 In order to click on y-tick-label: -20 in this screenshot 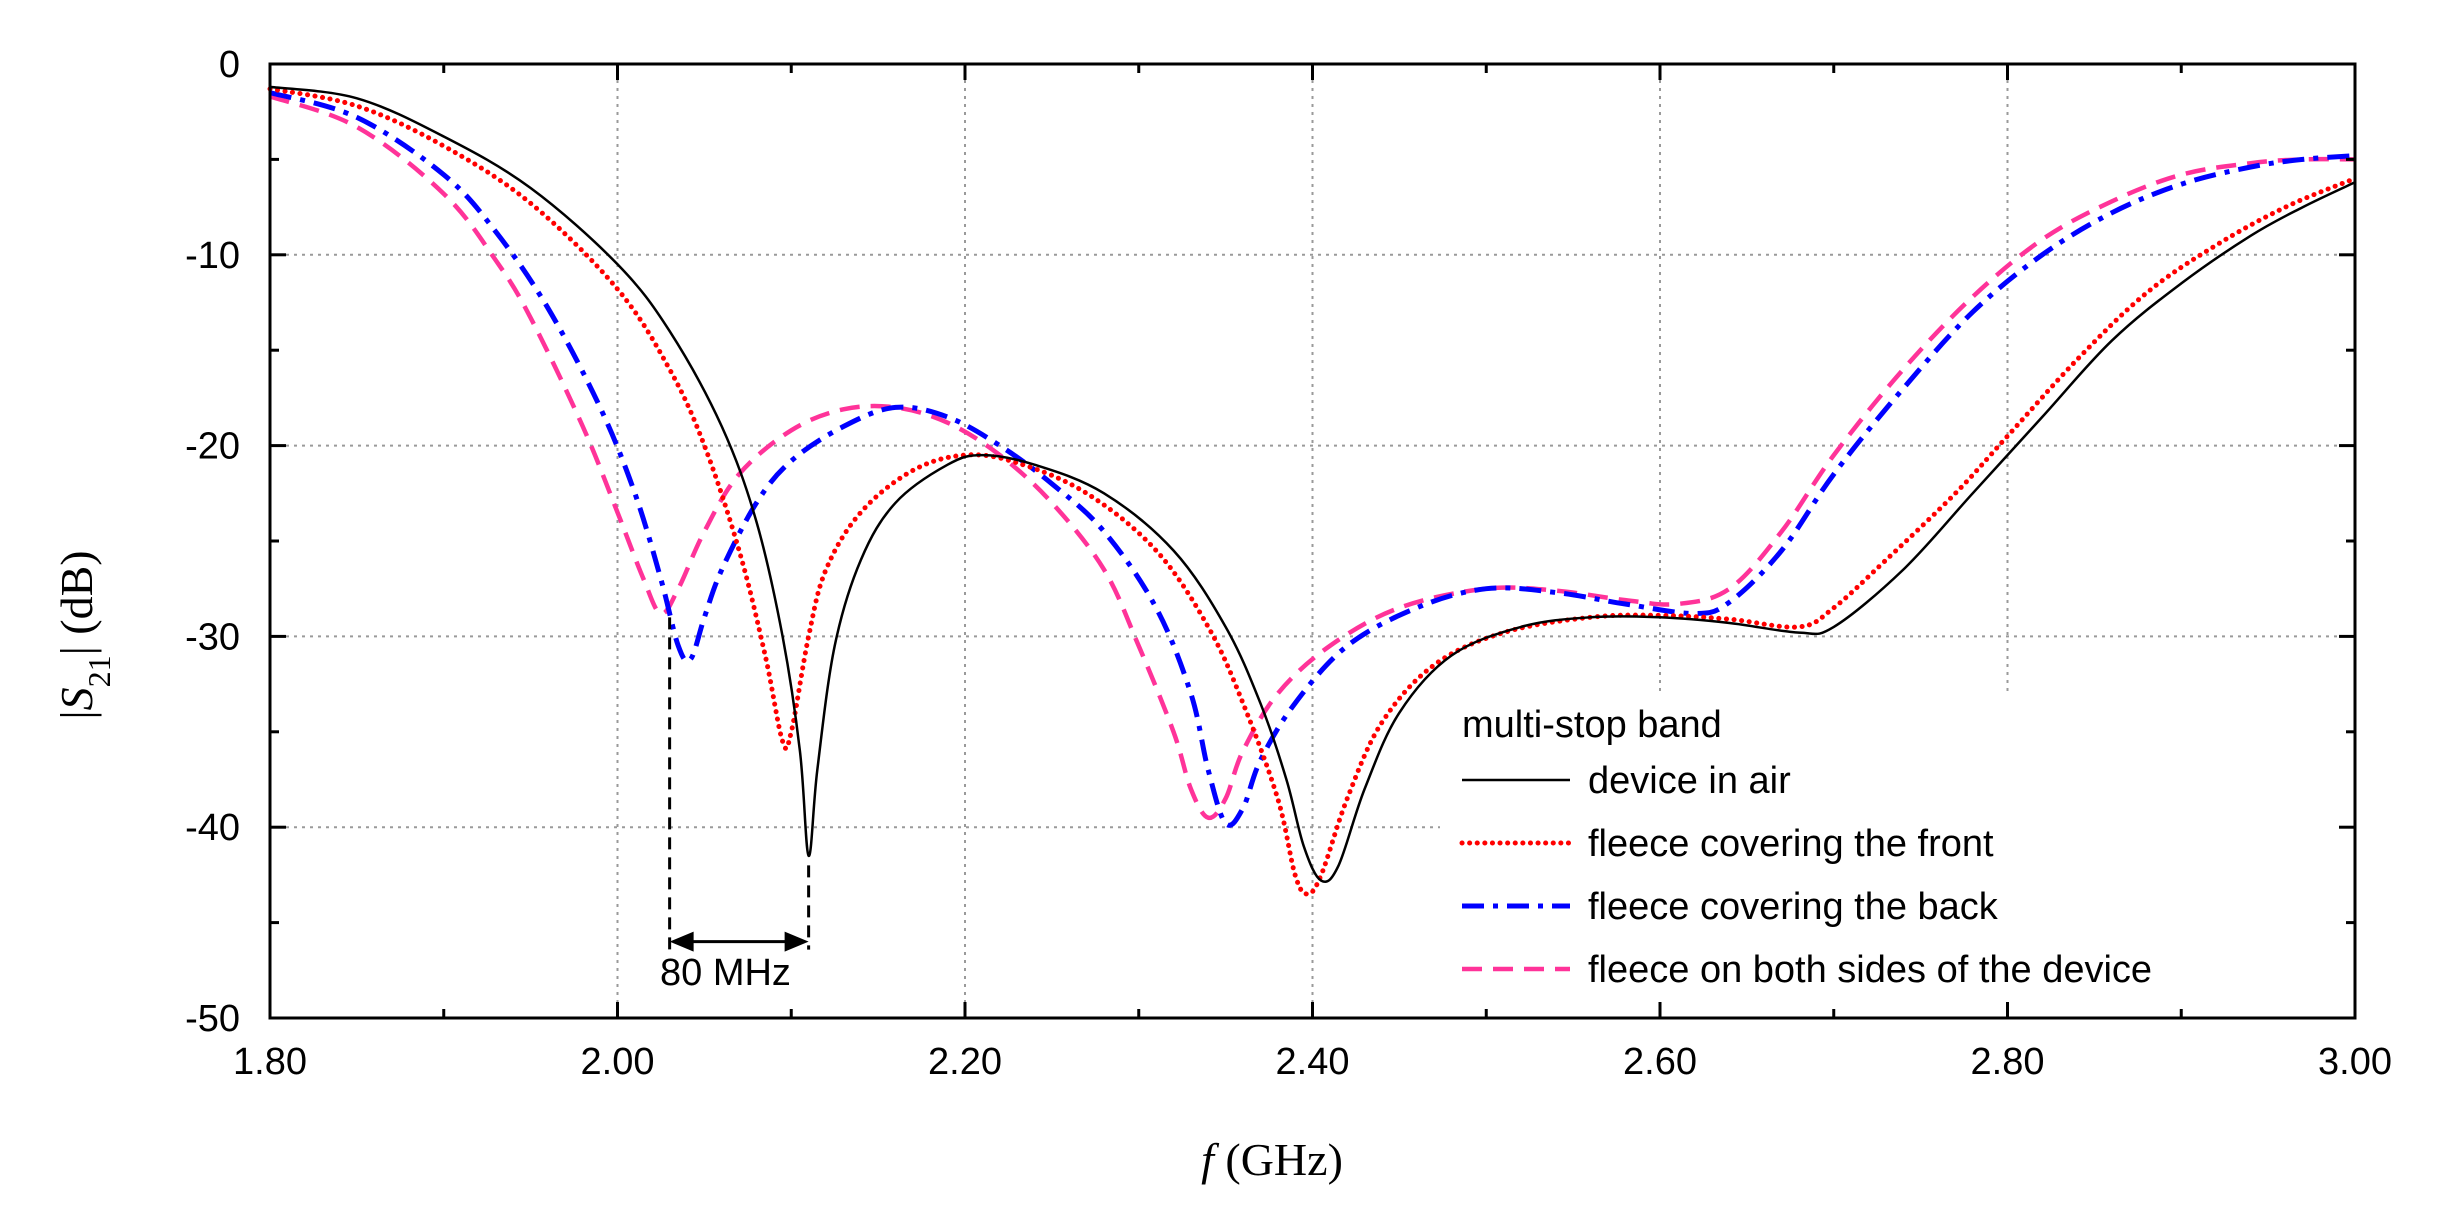, I will do `click(212, 447)`.